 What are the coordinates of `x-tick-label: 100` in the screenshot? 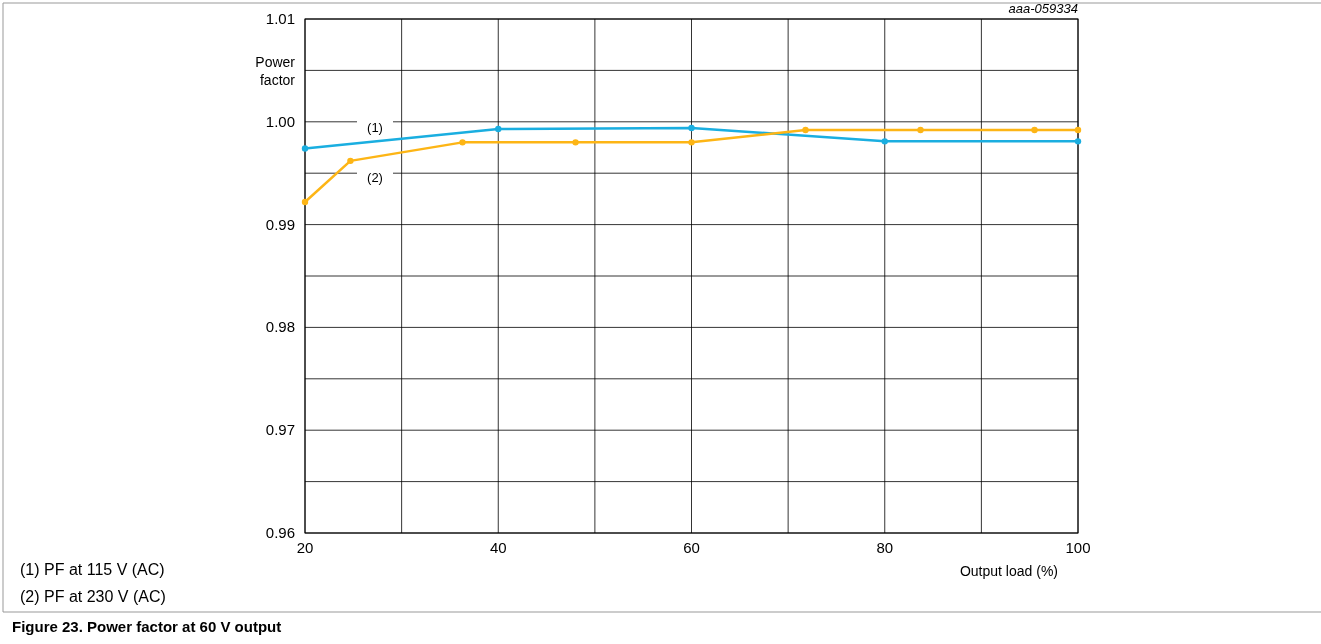 It's located at (1078, 547).